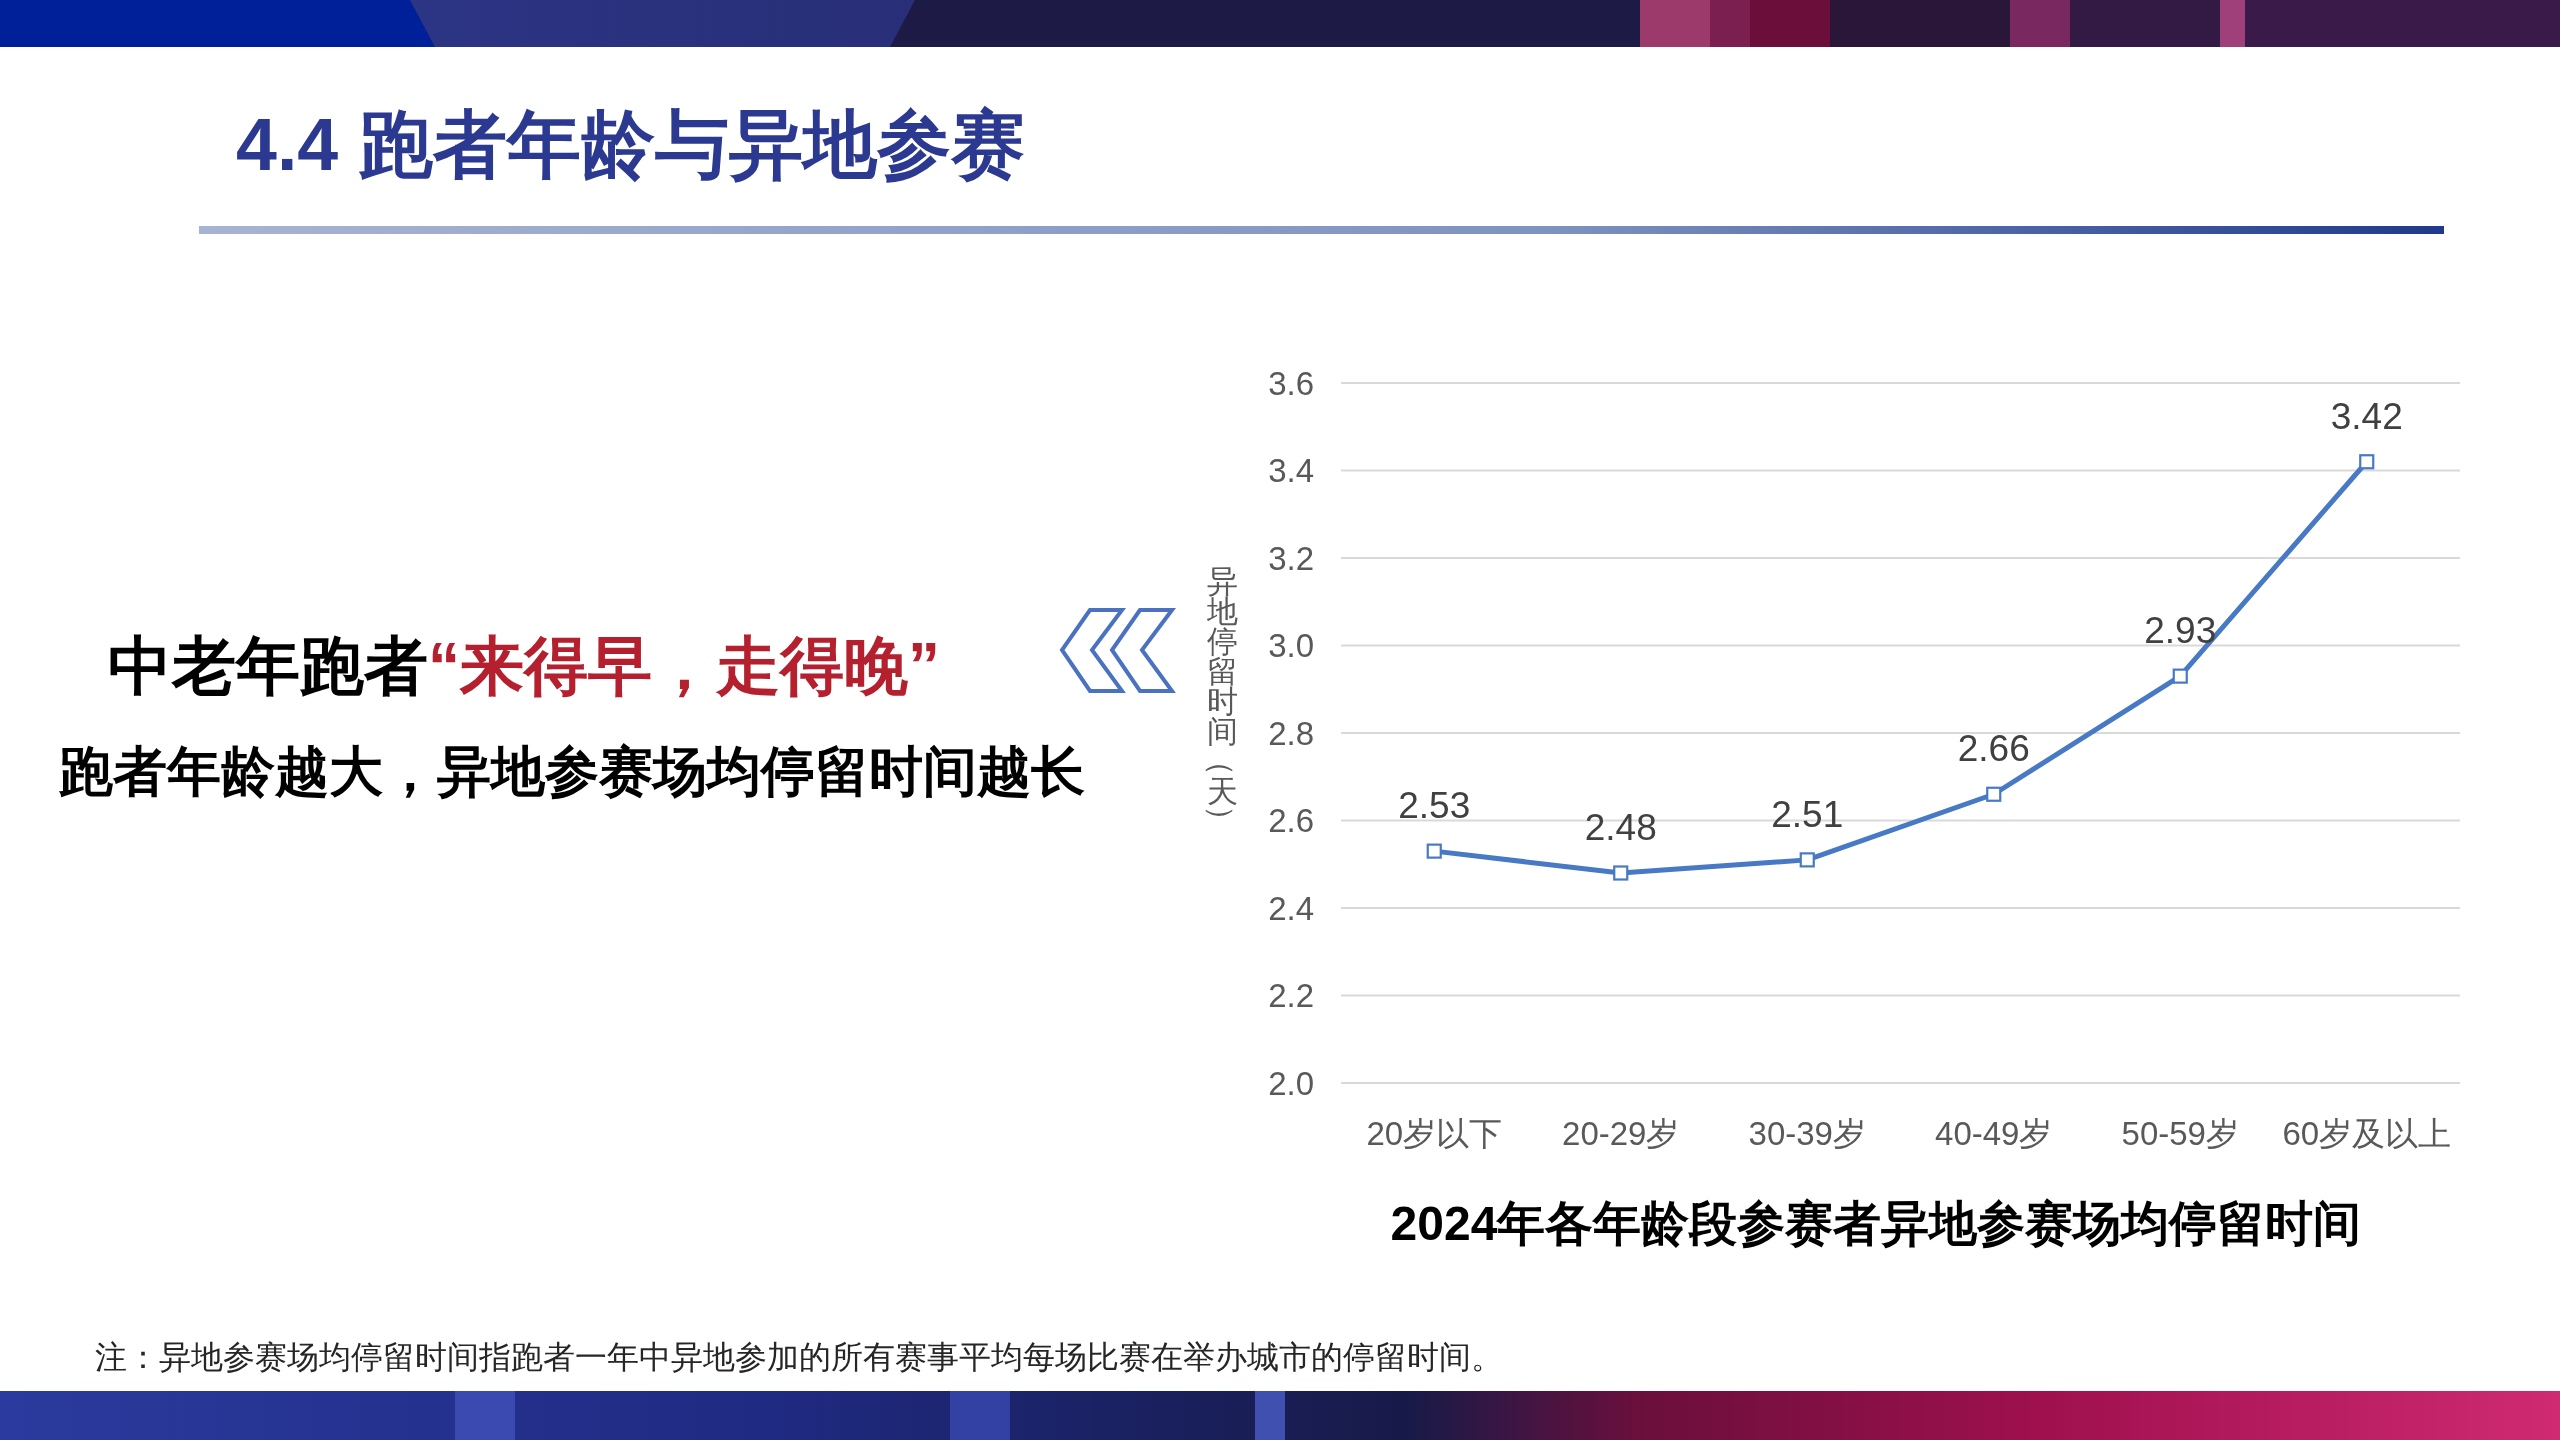 The image size is (2560, 1440). Describe the element at coordinates (1993, 749) in the screenshot. I see `data-label: 2.66` at that location.